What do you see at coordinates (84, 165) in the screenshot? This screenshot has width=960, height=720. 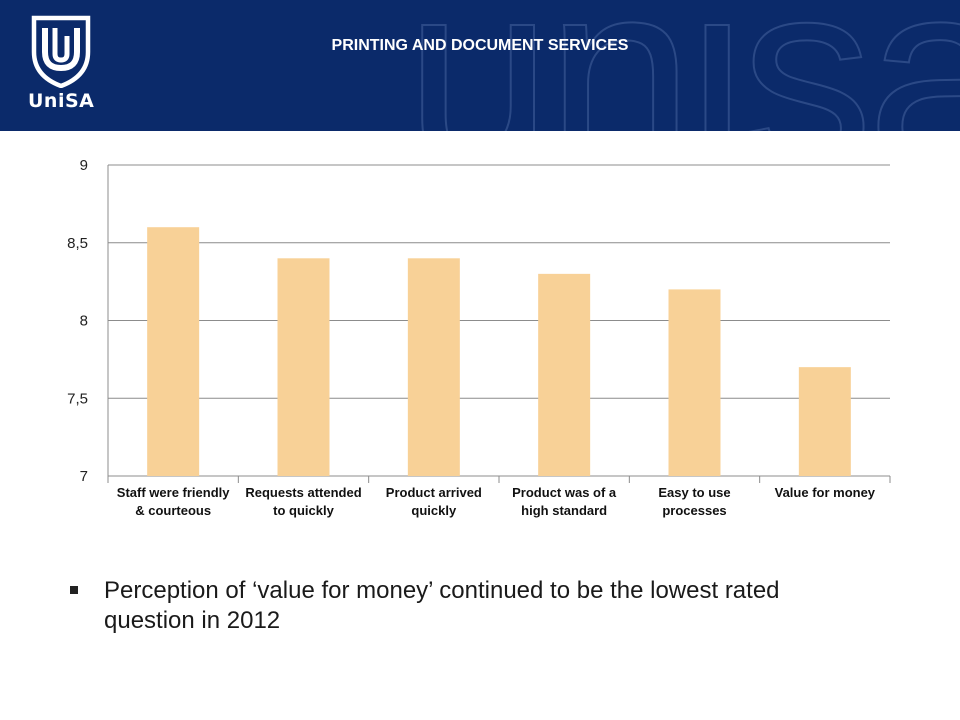 I see `y-tick-label: 9` at bounding box center [84, 165].